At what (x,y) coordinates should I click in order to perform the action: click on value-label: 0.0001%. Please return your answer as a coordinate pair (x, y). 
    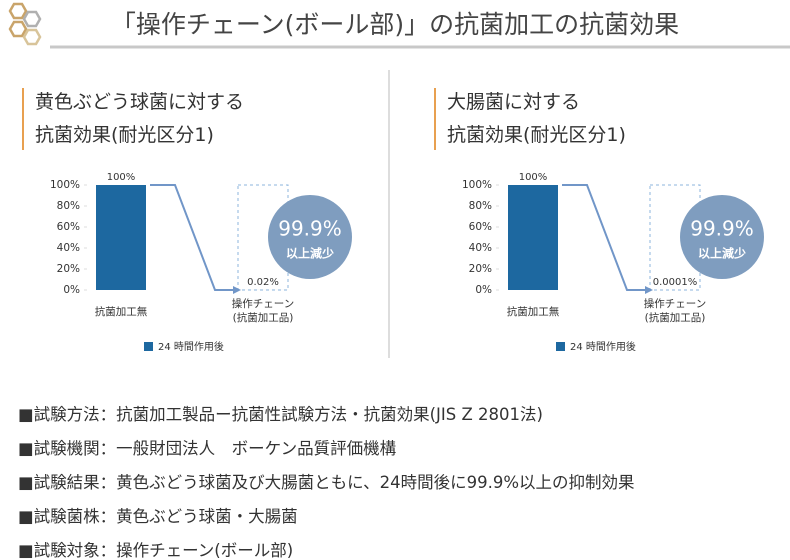
    Looking at the image, I should click on (675, 282).